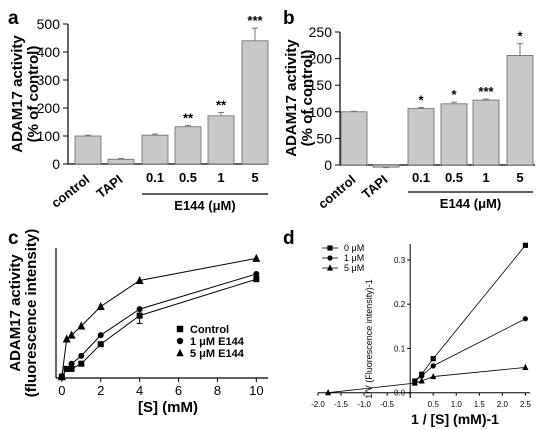 The width and height of the screenshot is (550, 430). I want to click on significance-mark: ***, so click(255, 20).